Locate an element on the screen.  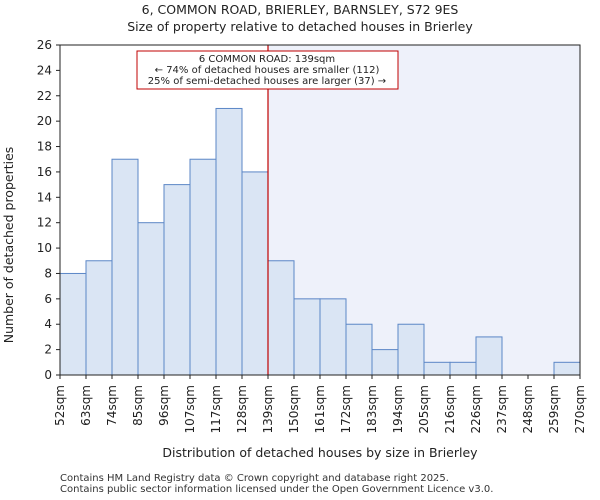
bar-117sqm is located at coordinates (229, 241).